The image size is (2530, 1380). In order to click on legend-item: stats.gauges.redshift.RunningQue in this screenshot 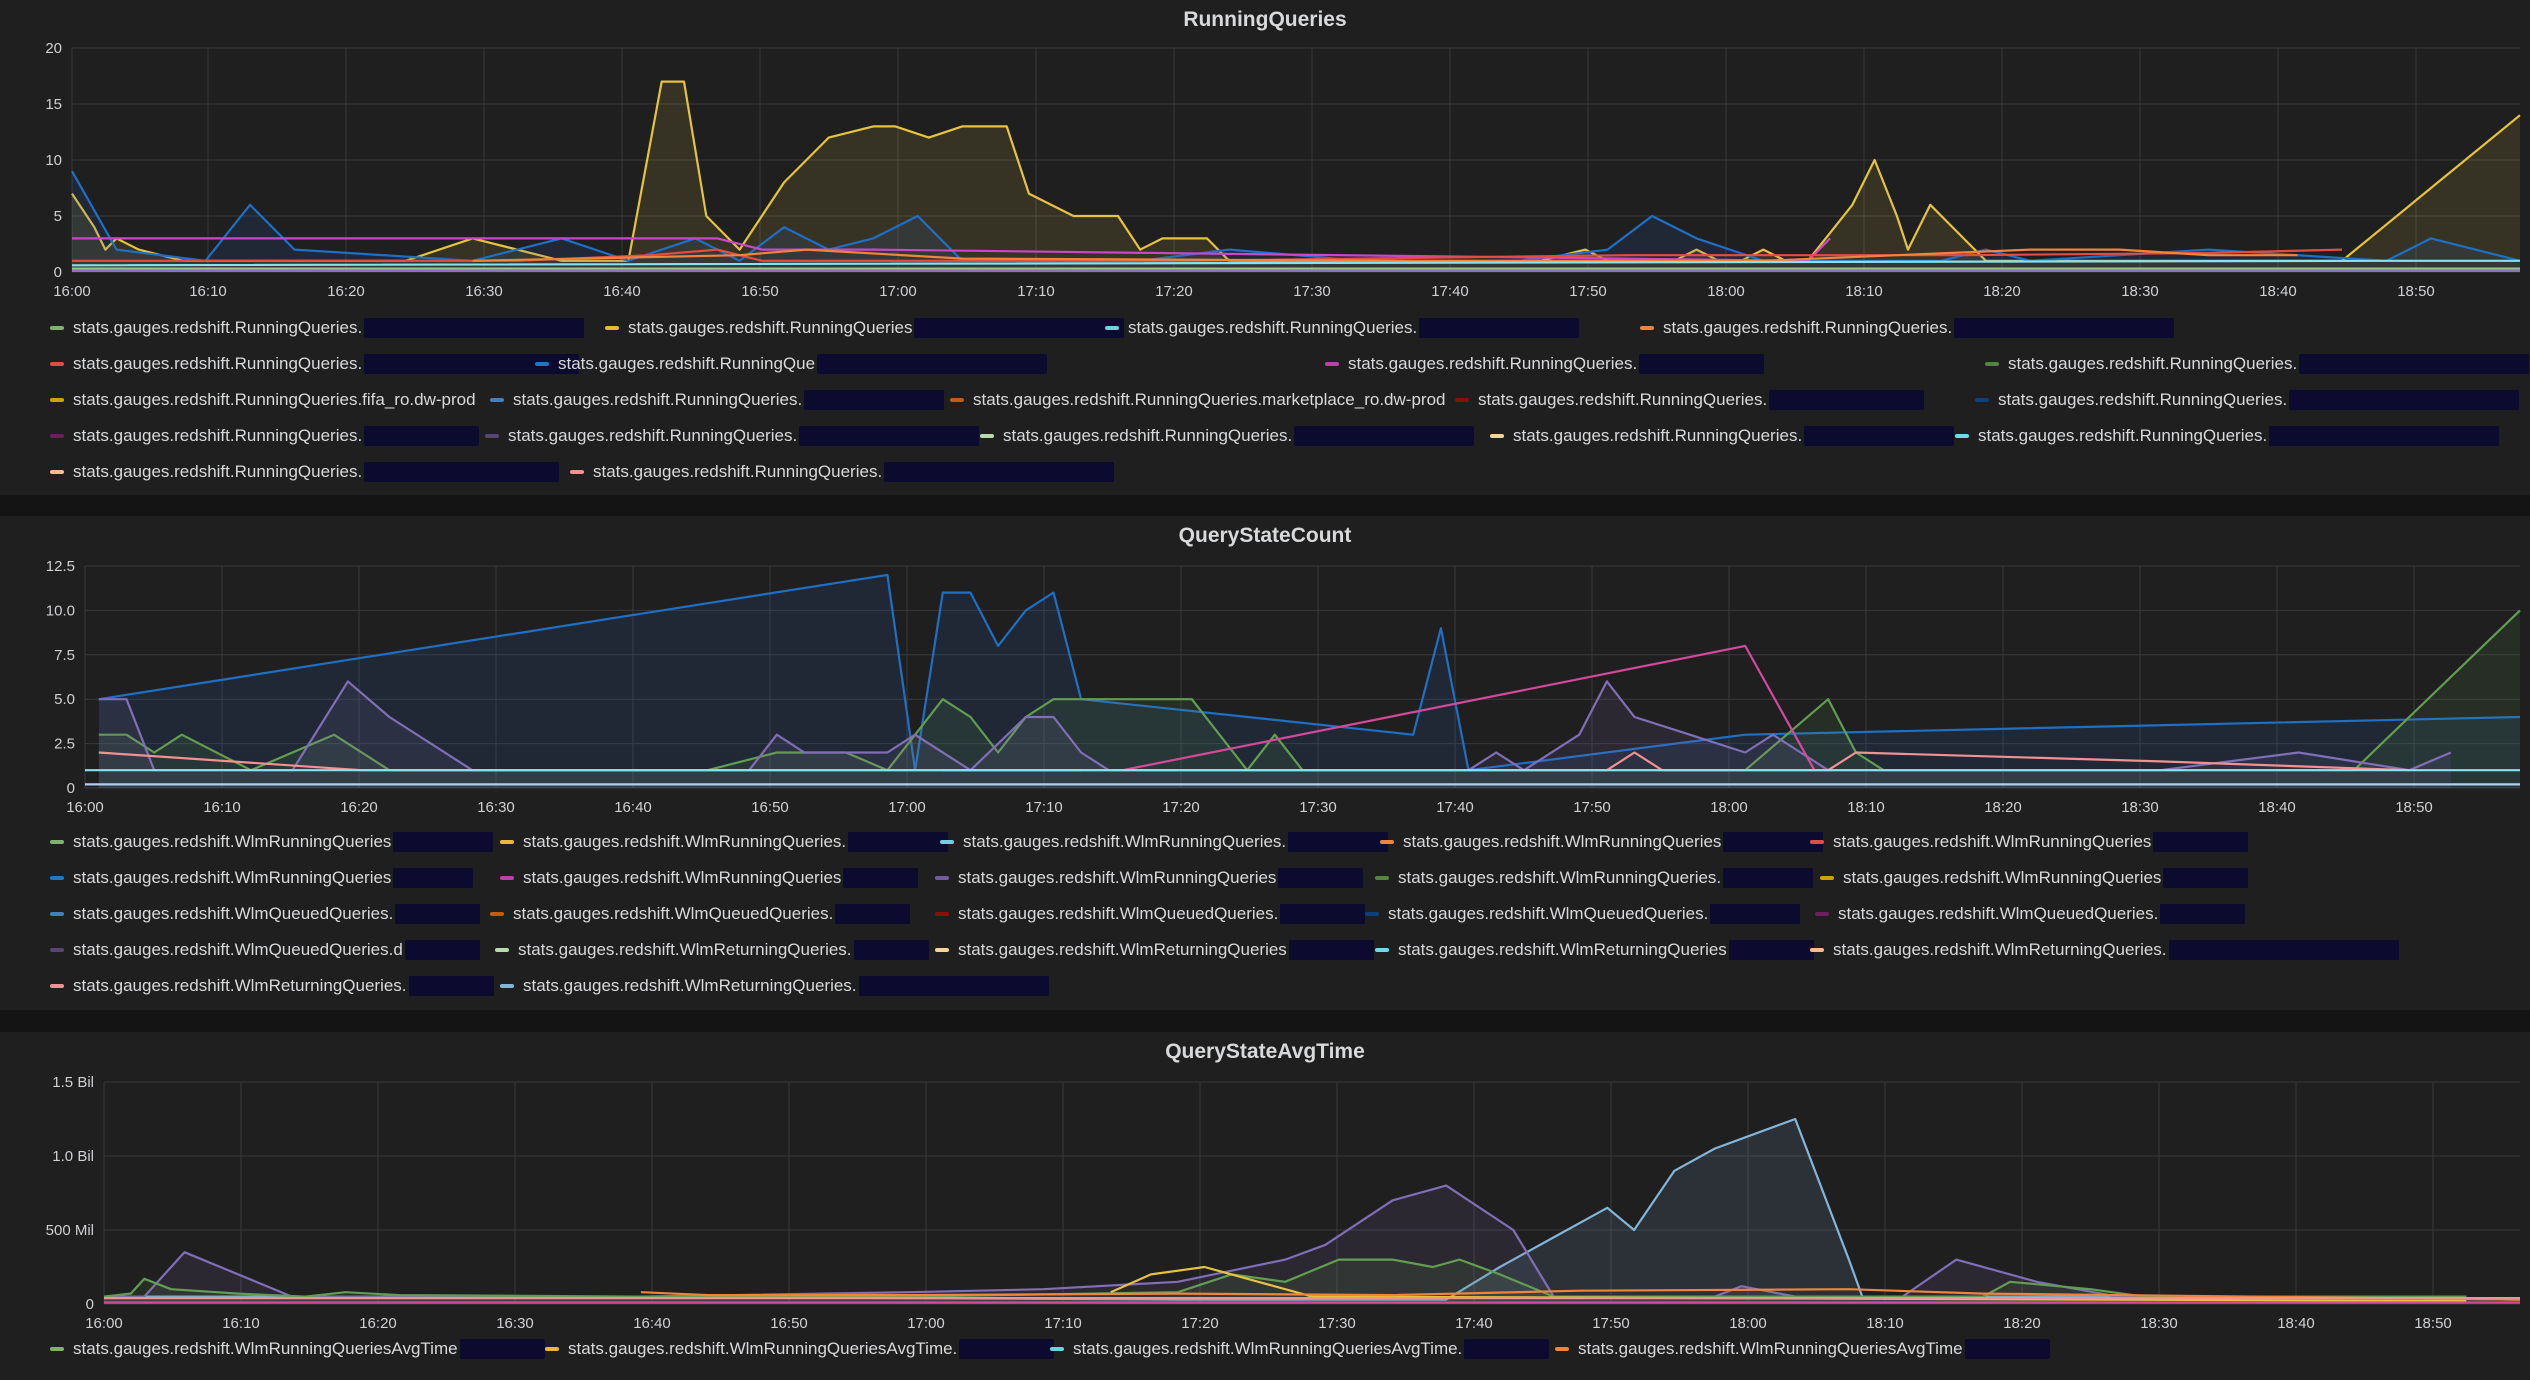, I will do `click(791, 364)`.